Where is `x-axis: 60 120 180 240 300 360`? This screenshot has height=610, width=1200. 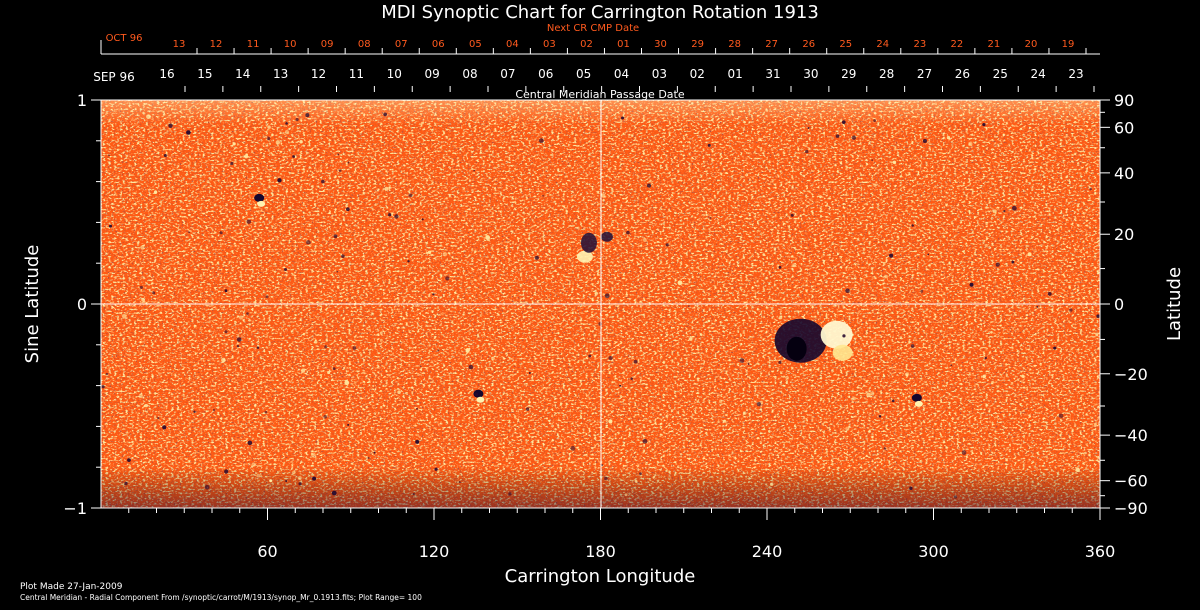
x-axis: 60 120 180 240 300 360 is located at coordinates (621, 534).